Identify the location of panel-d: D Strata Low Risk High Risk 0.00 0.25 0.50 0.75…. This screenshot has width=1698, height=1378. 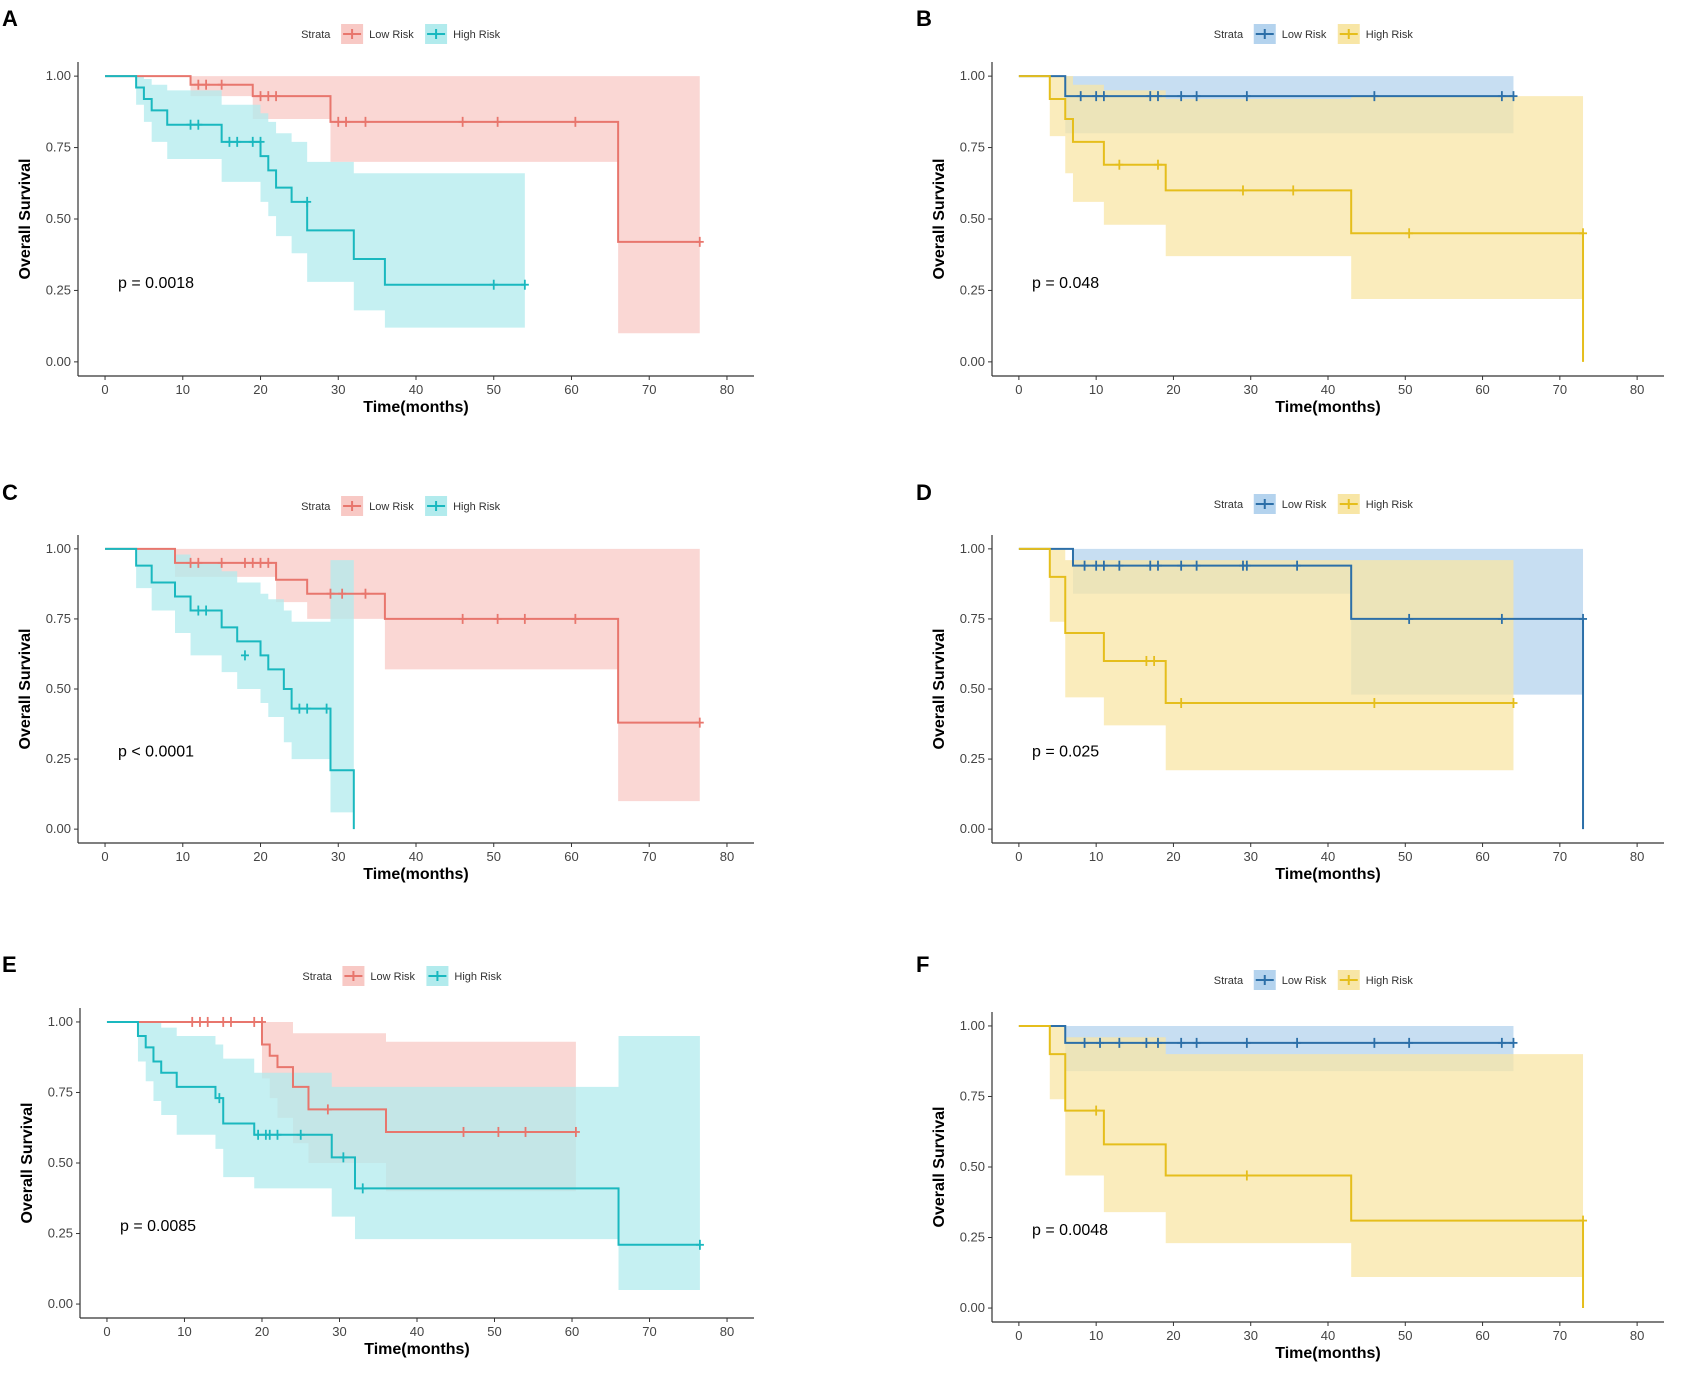
(1290, 681).